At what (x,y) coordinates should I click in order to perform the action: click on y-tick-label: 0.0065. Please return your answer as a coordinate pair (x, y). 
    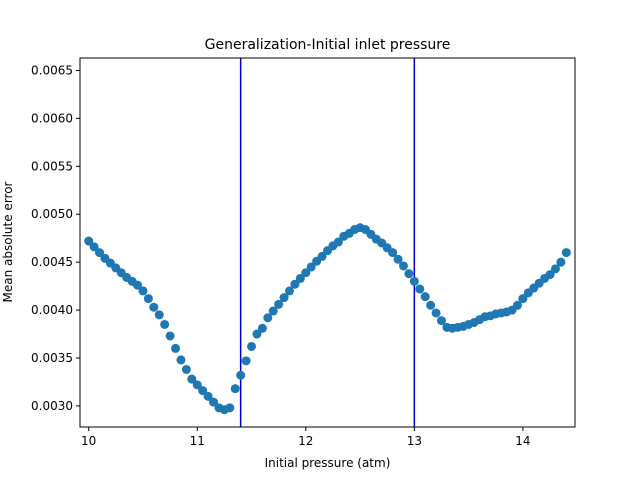
    Looking at the image, I should click on (52, 70).